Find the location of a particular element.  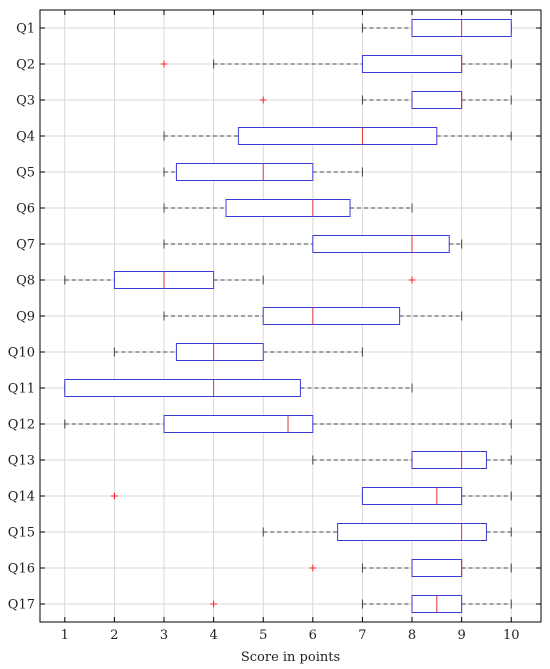

box-q11 is located at coordinates (238, 388).